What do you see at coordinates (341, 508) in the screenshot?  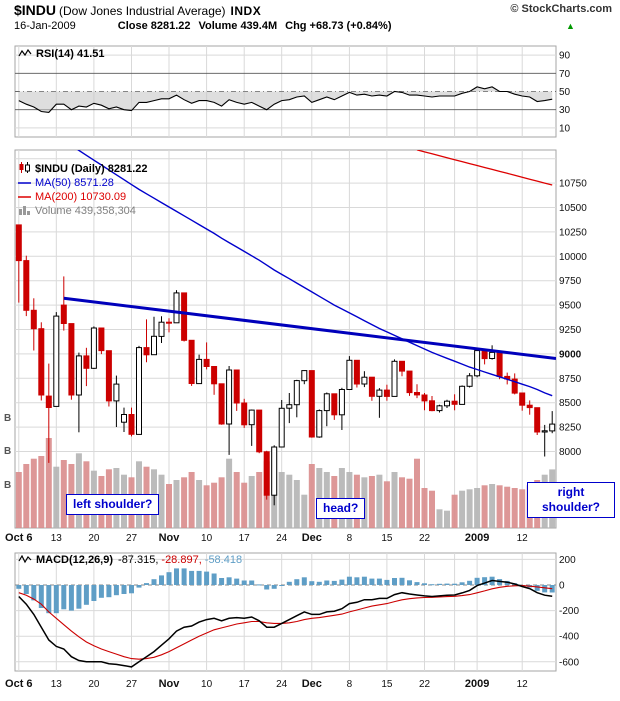 I see `annotation-head: head?` at bounding box center [341, 508].